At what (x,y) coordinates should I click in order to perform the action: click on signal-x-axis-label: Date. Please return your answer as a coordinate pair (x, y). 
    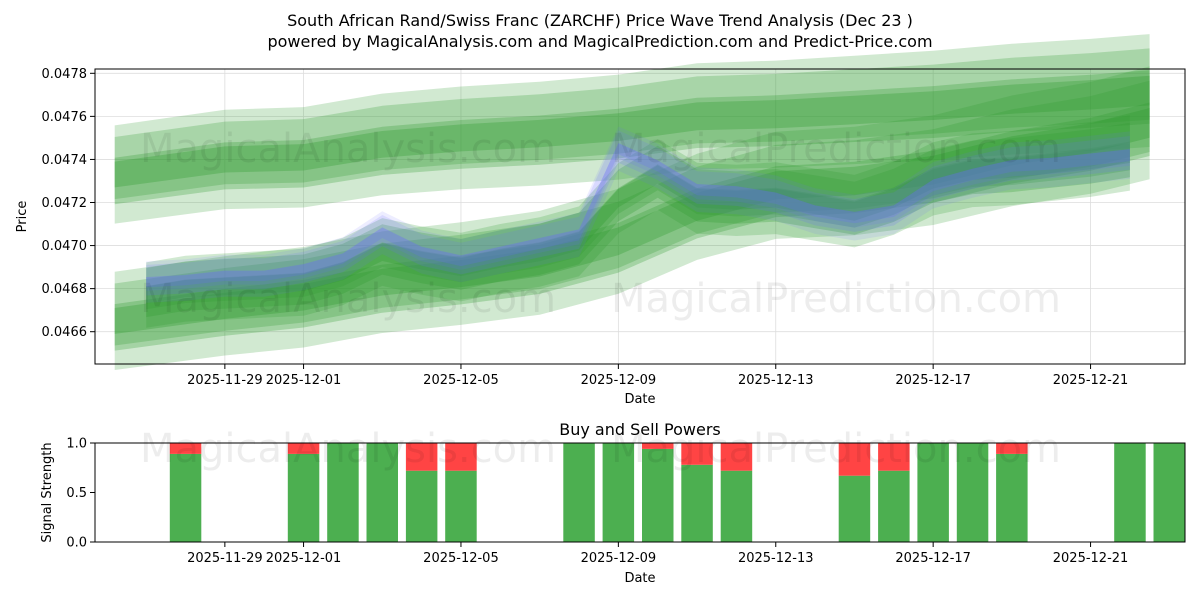
    Looking at the image, I should click on (639, 578).